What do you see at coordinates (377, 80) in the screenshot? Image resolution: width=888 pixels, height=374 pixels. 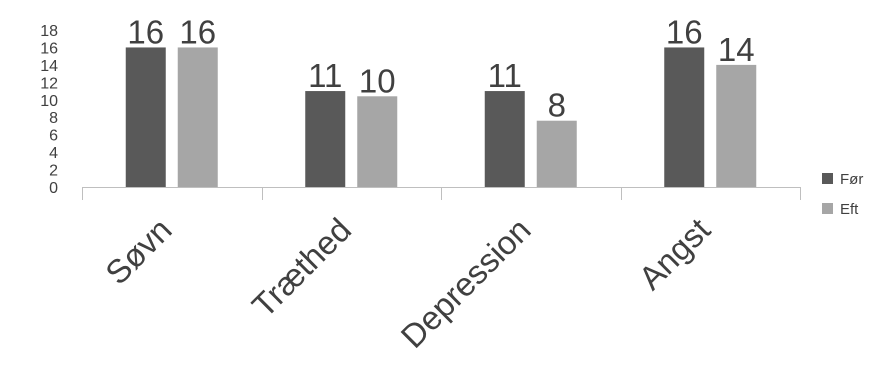 I see `data-label: 10` at bounding box center [377, 80].